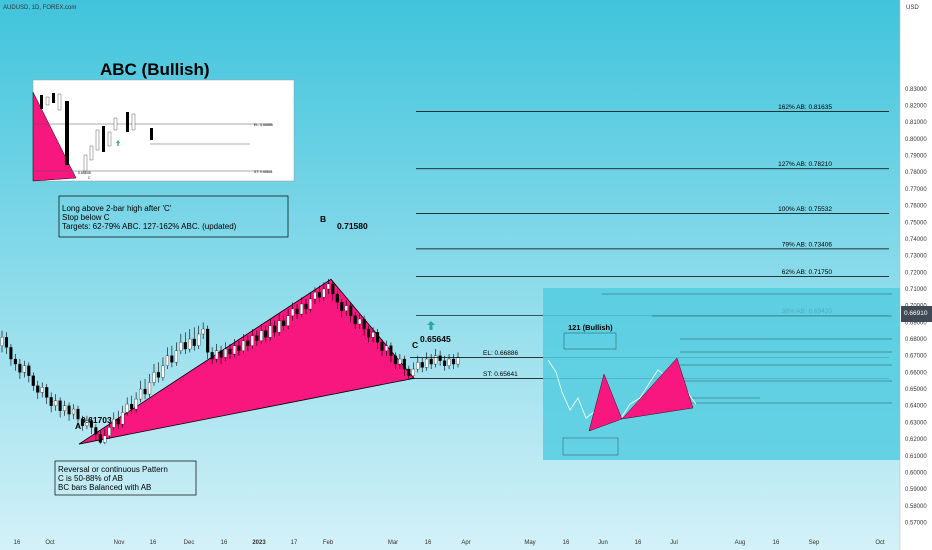 This screenshot has height=550, width=932. Describe the element at coordinates (916, 490) in the screenshot. I see `y-tick-label: 0.59000` at that location.